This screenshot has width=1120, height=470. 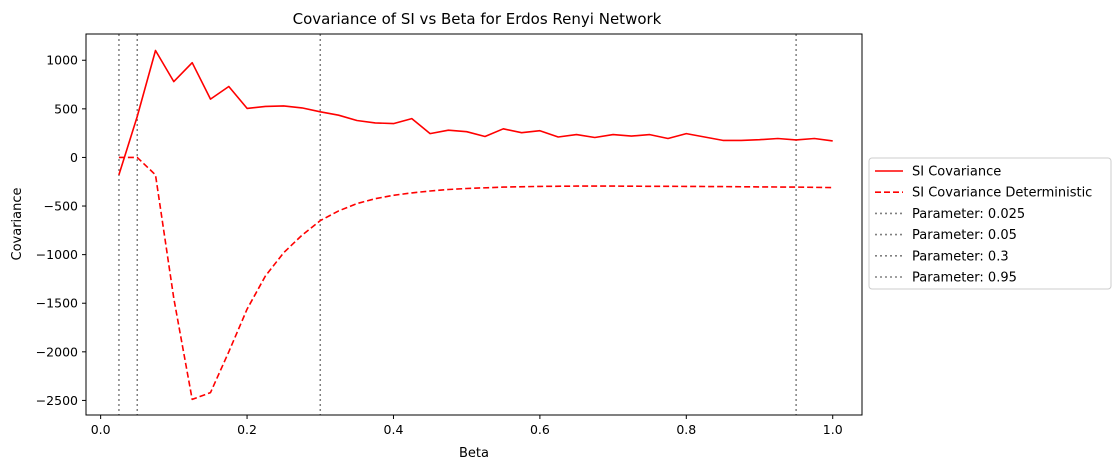 What do you see at coordinates (17, 224) in the screenshot?
I see `y-axis-label: Covariance` at bounding box center [17, 224].